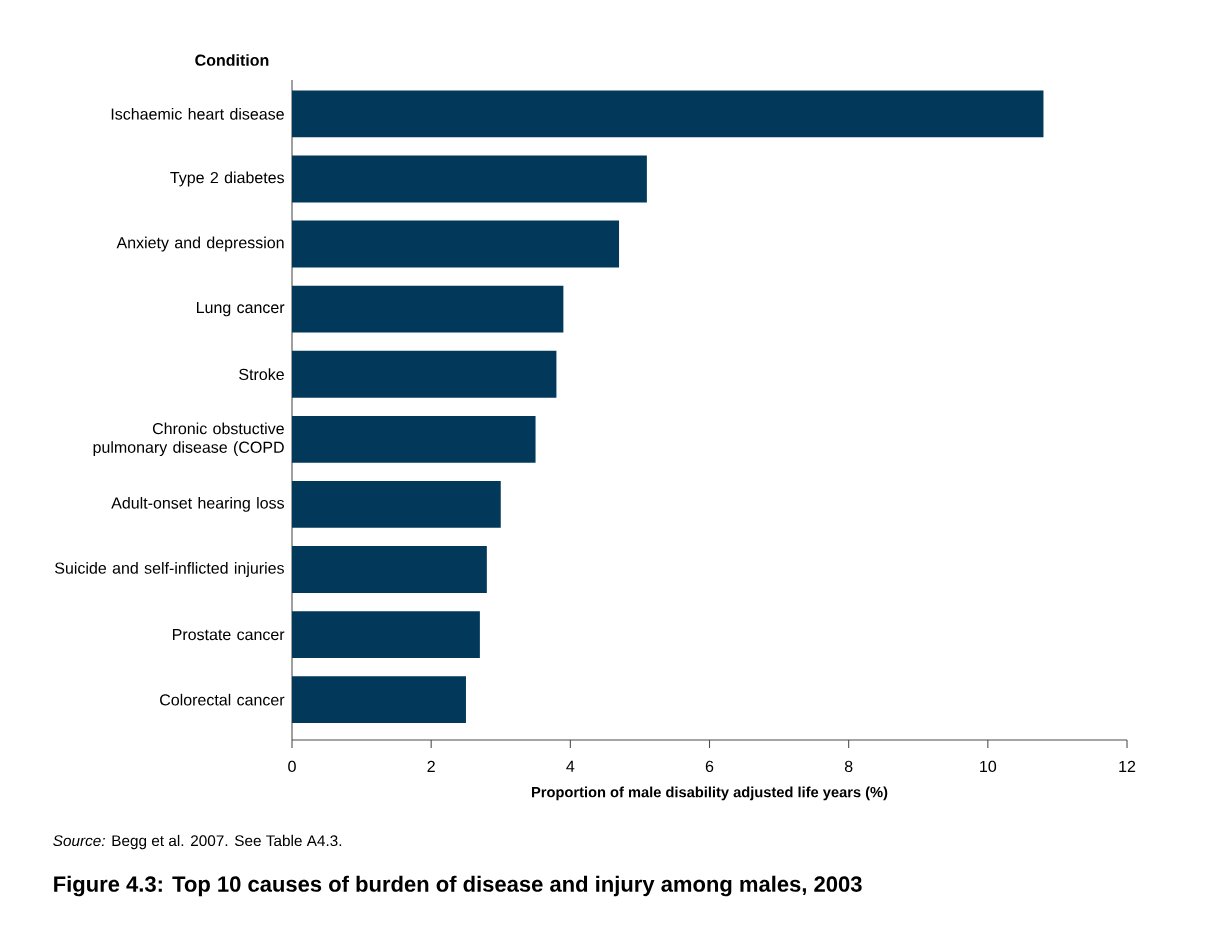 This screenshot has height=940, width=1220. What do you see at coordinates (1127, 766) in the screenshot?
I see `x-tick-label: 12` at bounding box center [1127, 766].